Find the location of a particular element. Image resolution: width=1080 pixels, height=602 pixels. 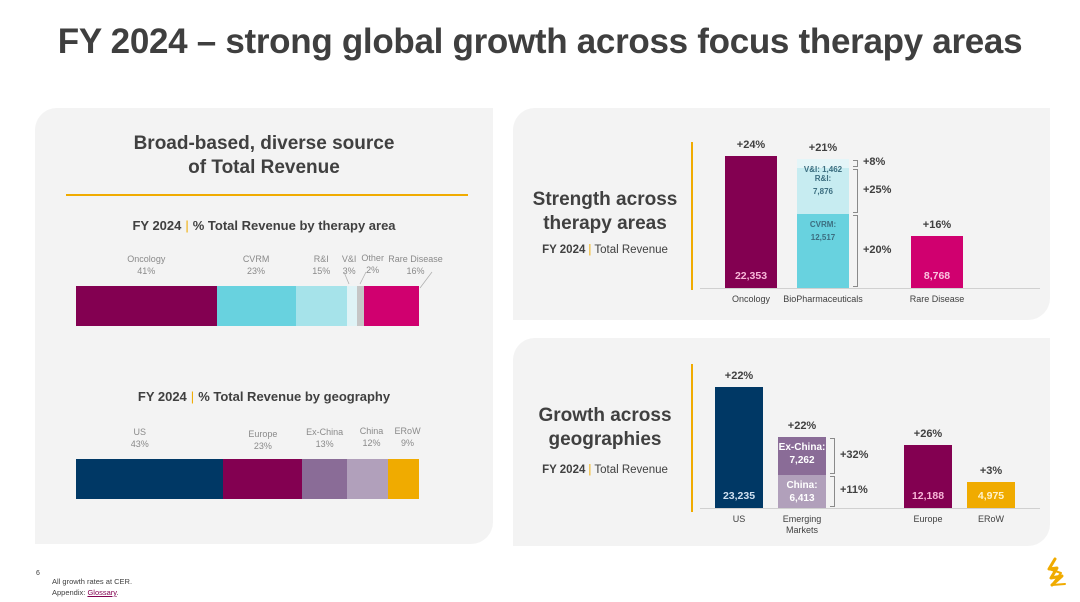

segment-percent: 12% is located at coordinates (371, 443).